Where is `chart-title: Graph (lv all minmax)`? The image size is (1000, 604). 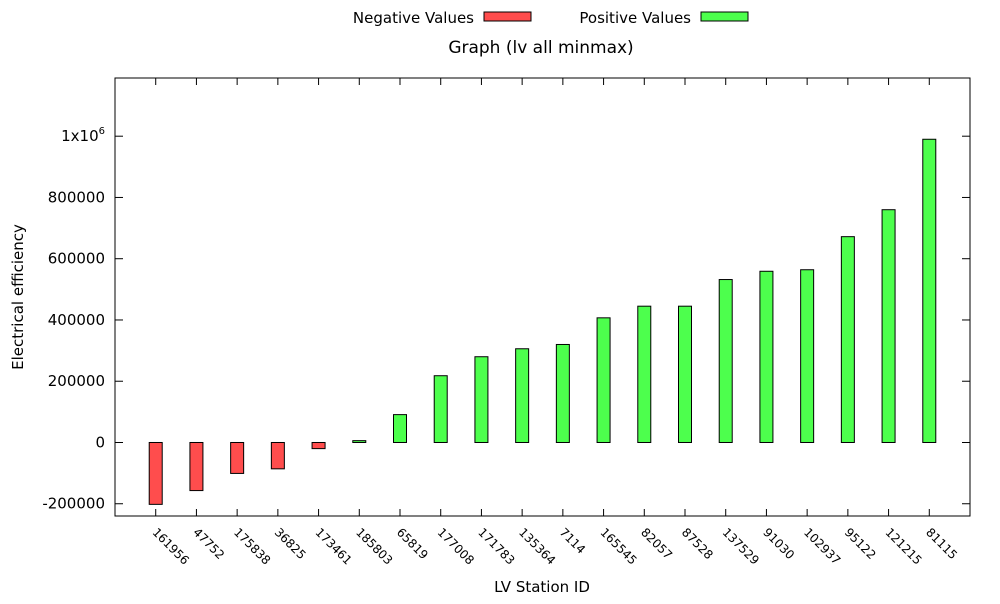
chart-title: Graph (lv all minmax) is located at coordinates (540, 48).